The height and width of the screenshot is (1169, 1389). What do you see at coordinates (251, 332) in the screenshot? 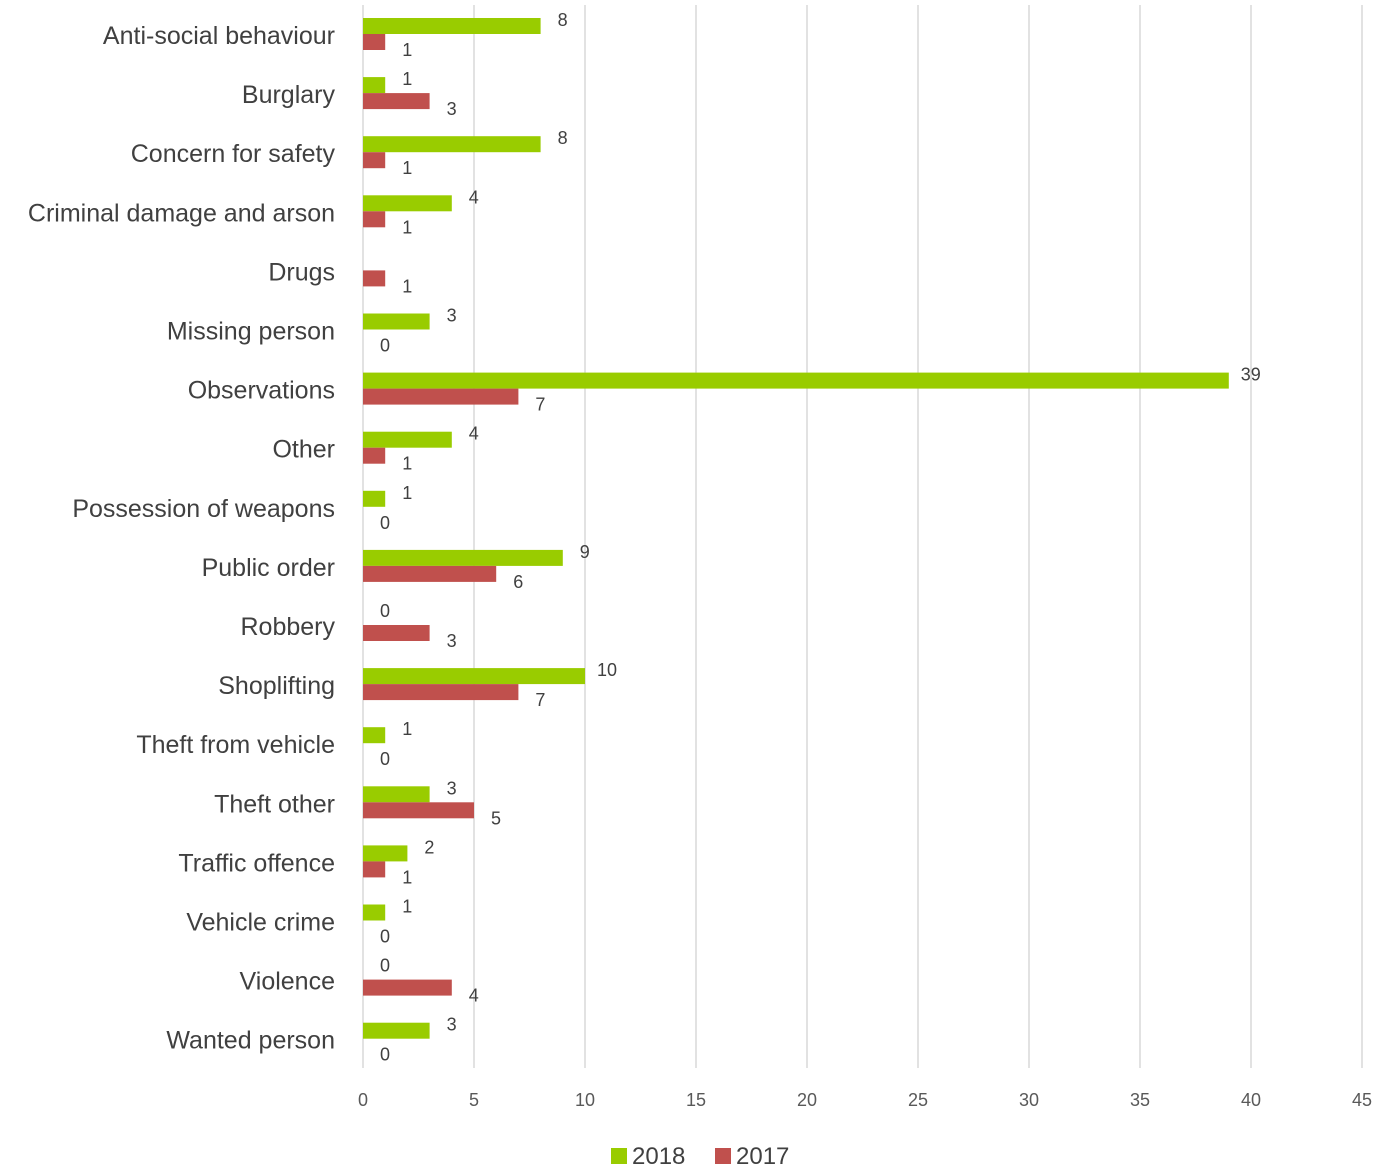
I see `category-label: Missing person` at bounding box center [251, 332].